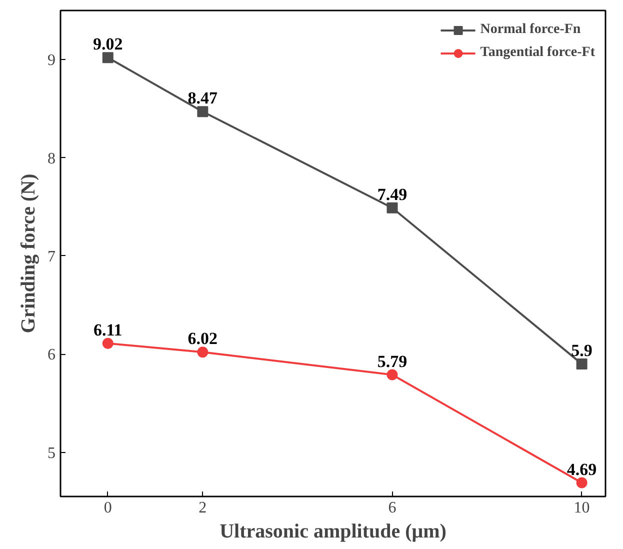 This screenshot has height=549, width=623. I want to click on data-label: 7.49, so click(392, 194).